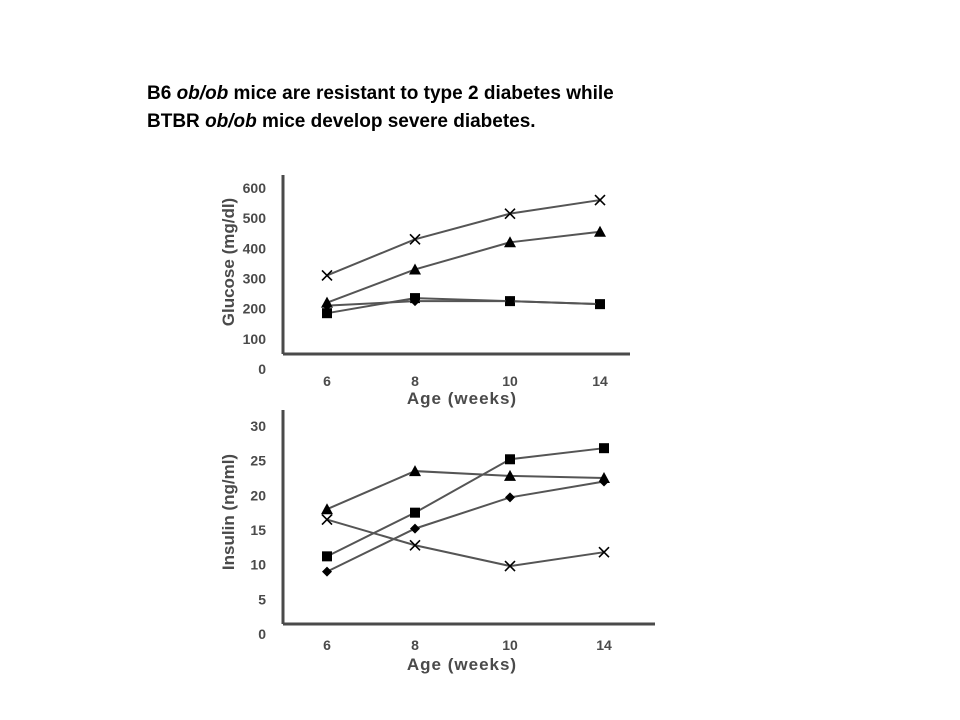 The height and width of the screenshot is (720, 960). I want to click on glucose-x-axis-title: Age (weeks), so click(462, 398).